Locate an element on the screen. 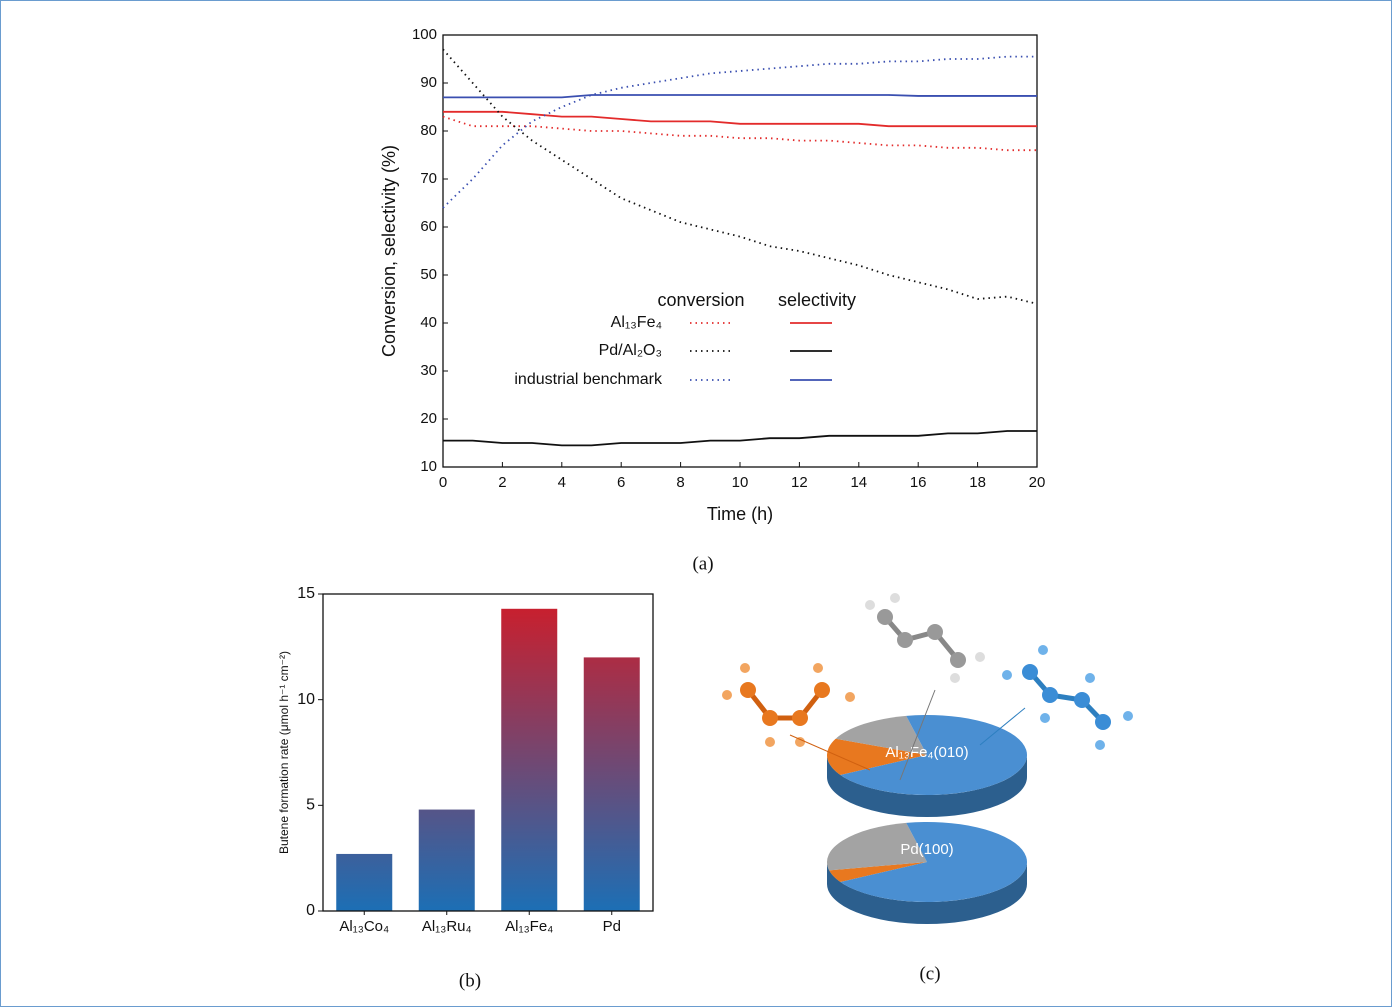 The height and width of the screenshot is (1007, 1392). x-tick-label: 4 is located at coordinates (562, 482).